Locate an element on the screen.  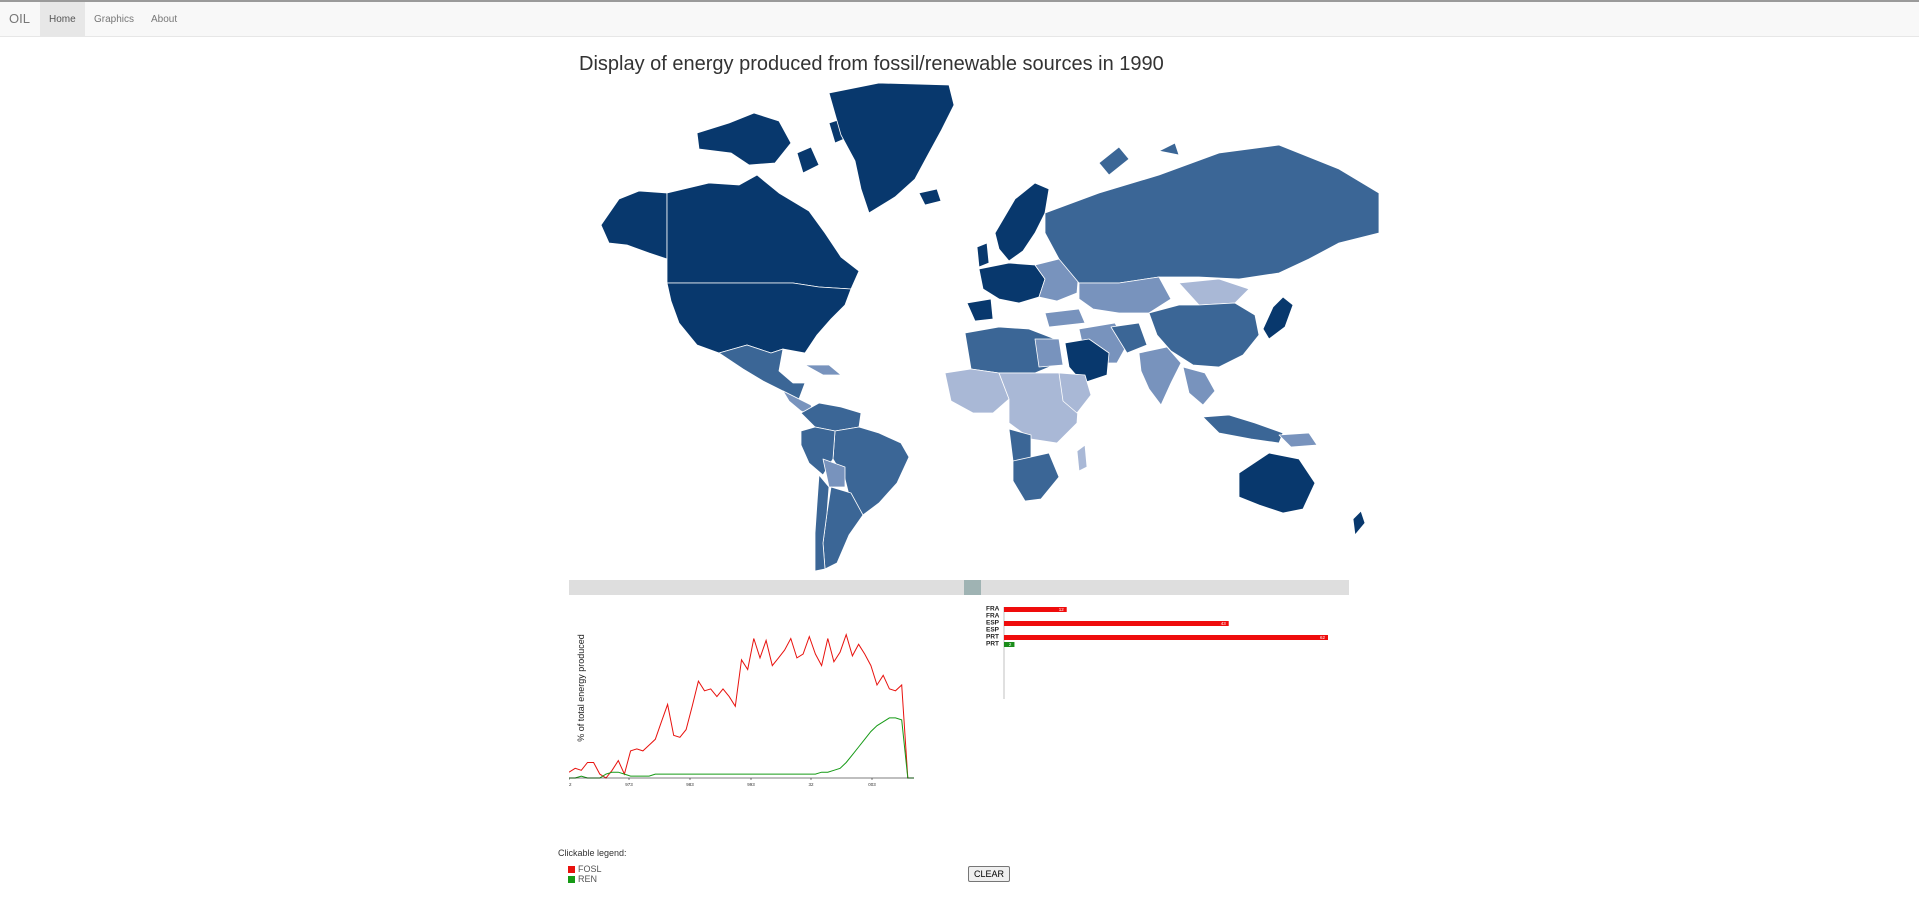
country-papua is located at coordinates (1298, 440).